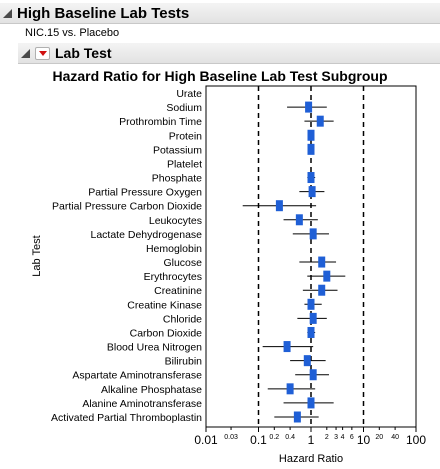 This screenshot has width=440, height=469. What do you see at coordinates (184, 362) in the screenshot?
I see `category-label: Bilirubin` at bounding box center [184, 362].